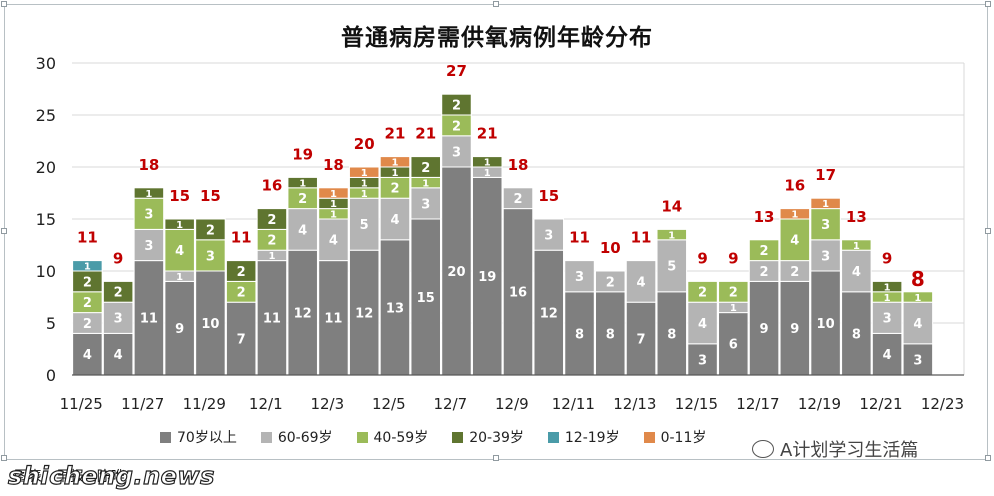 Image resolution: width=994 pixels, height=496 pixels. What do you see at coordinates (512, 404) in the screenshot?
I see `x-tick-label: 12/9` at bounding box center [512, 404].